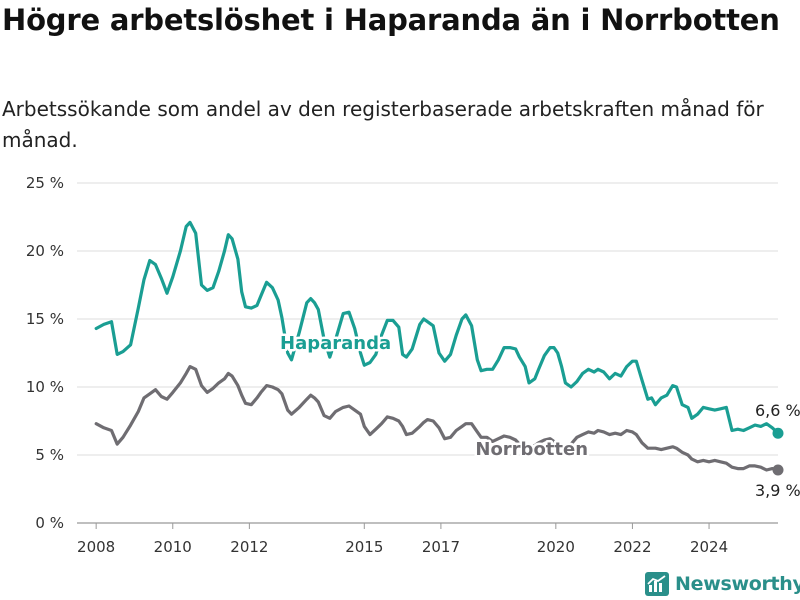 This screenshot has height=600, width=800. I want to click on x-tick-label: 2020, so click(556, 547).